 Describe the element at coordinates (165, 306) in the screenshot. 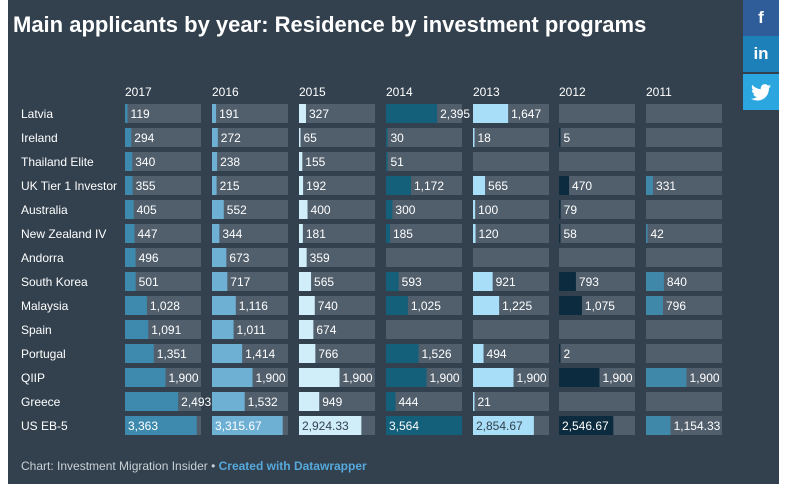

I see `bar-value-label: 1,028` at that location.